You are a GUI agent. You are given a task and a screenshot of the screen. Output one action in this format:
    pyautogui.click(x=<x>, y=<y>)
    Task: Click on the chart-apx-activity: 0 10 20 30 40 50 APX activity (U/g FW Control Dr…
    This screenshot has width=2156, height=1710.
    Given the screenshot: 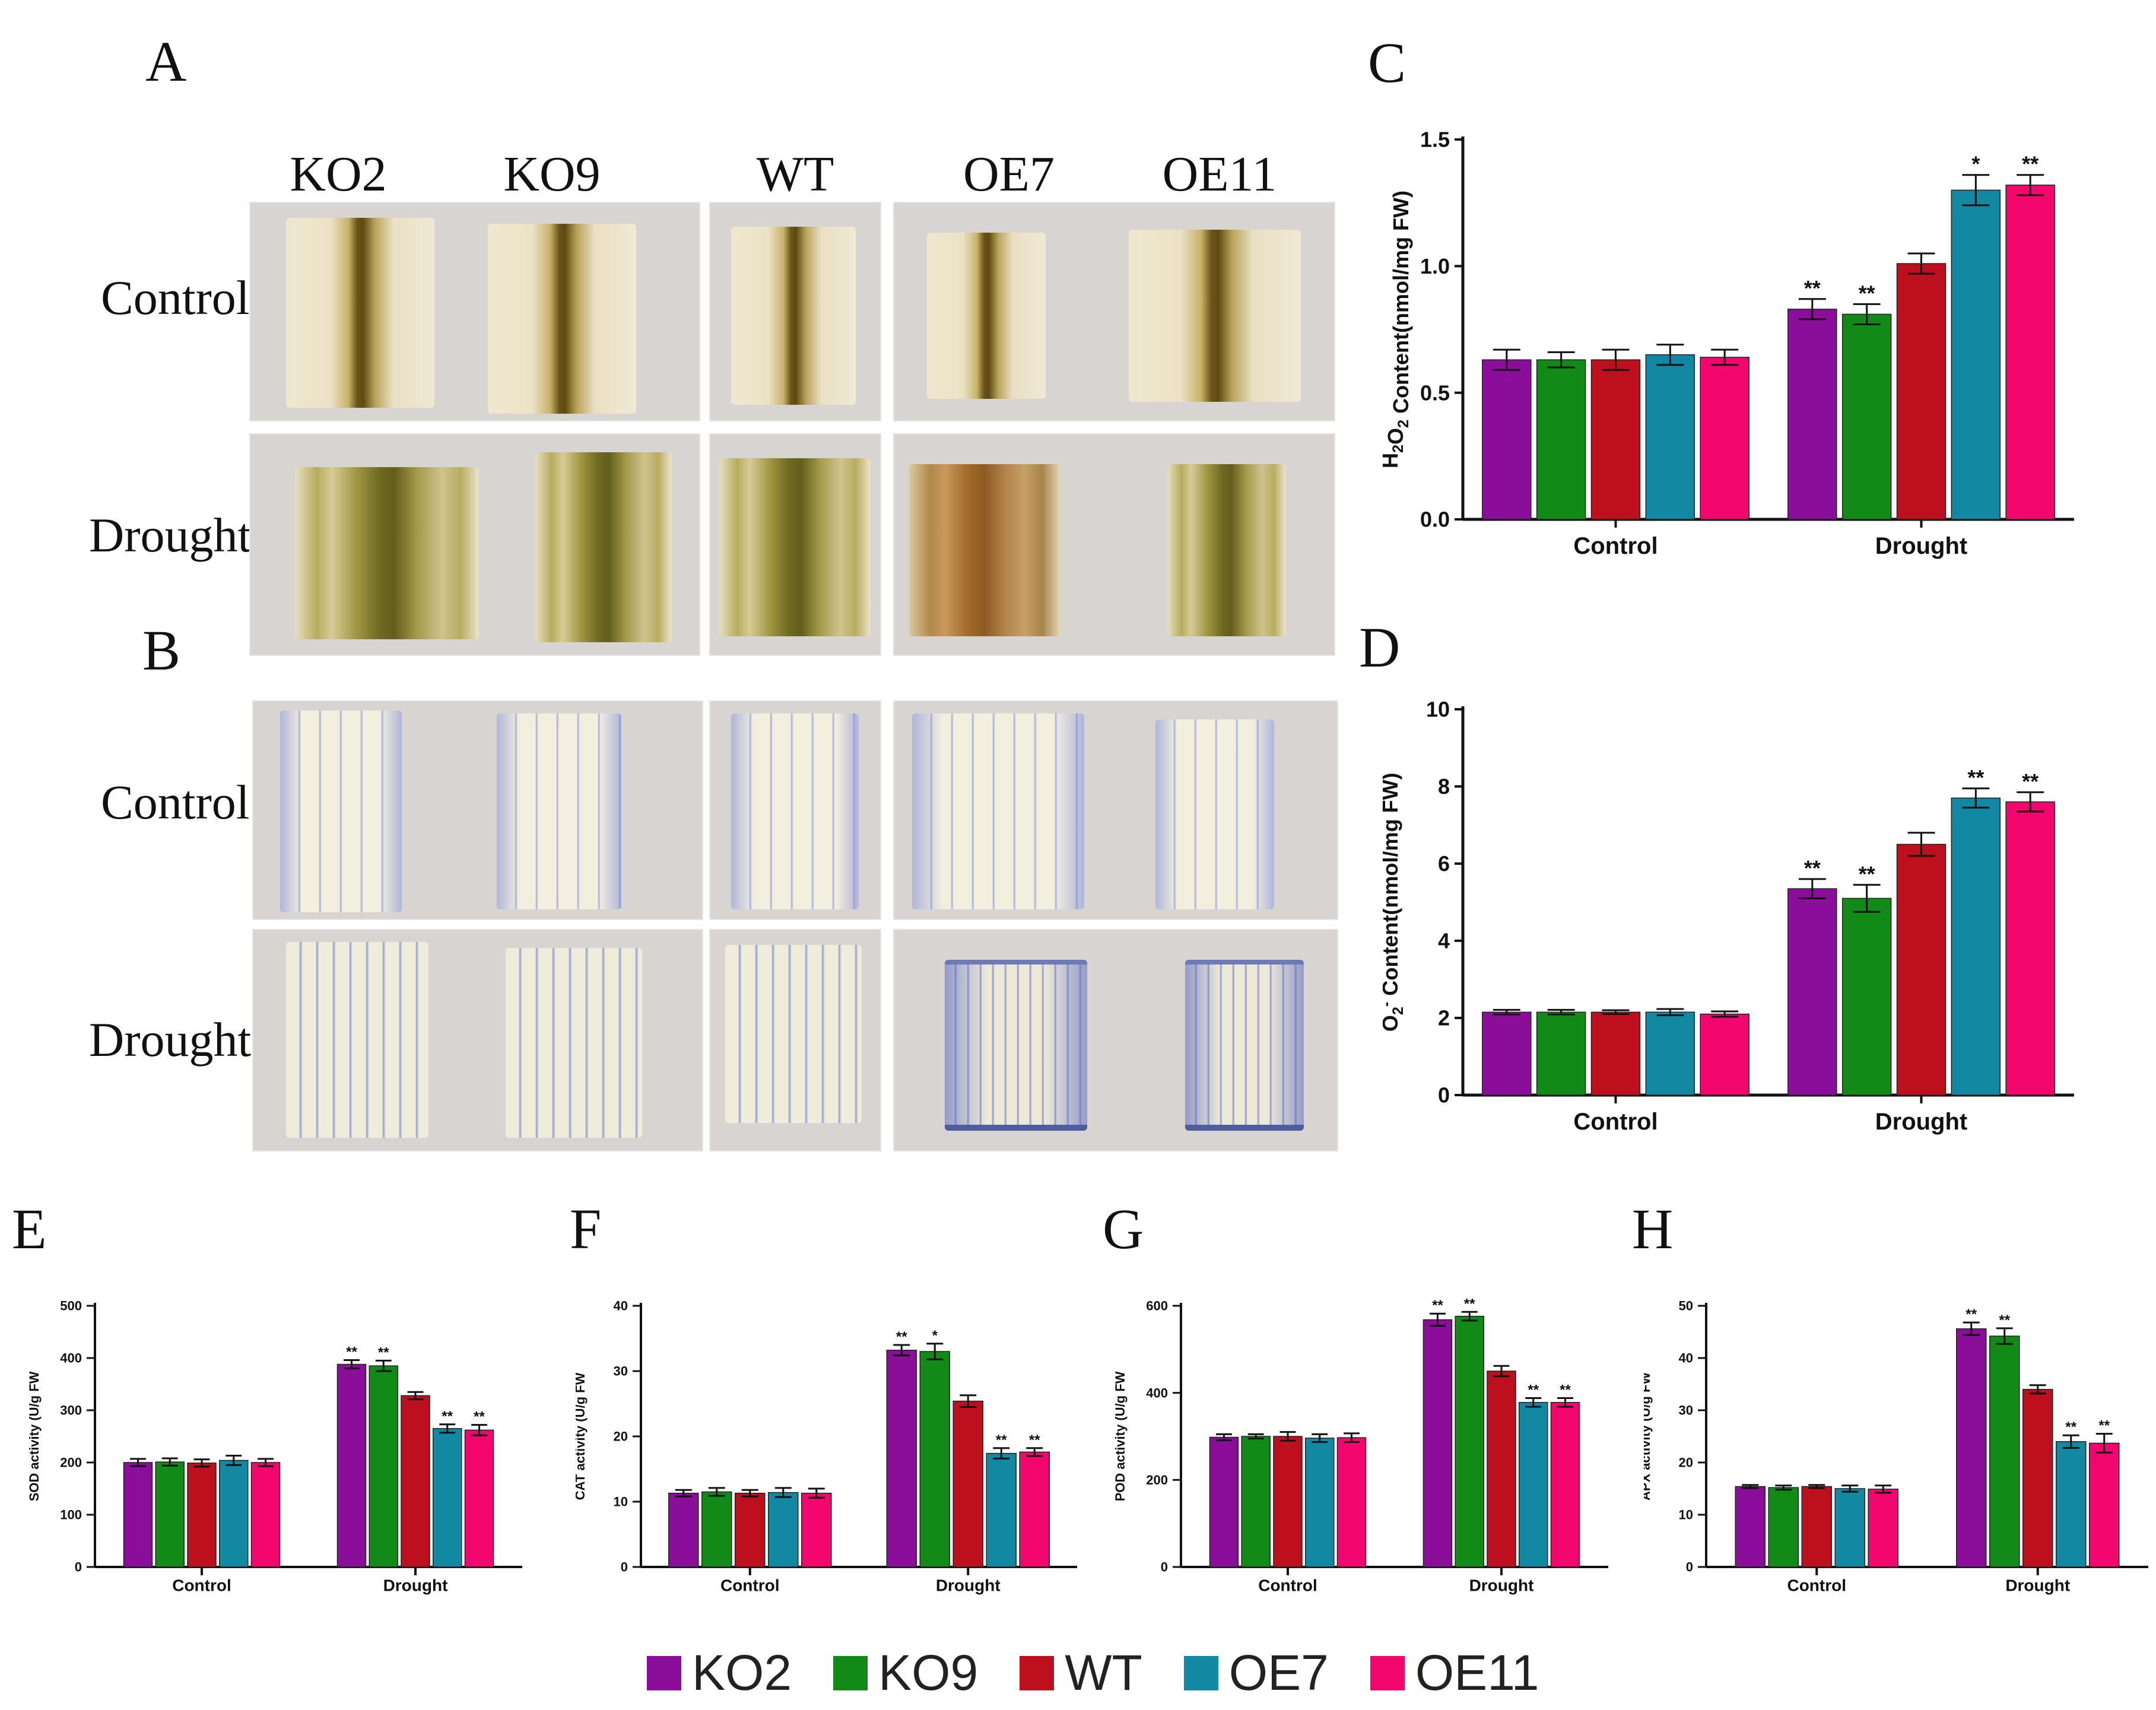 What is the action you would take?
    pyautogui.click(x=1896, y=1447)
    